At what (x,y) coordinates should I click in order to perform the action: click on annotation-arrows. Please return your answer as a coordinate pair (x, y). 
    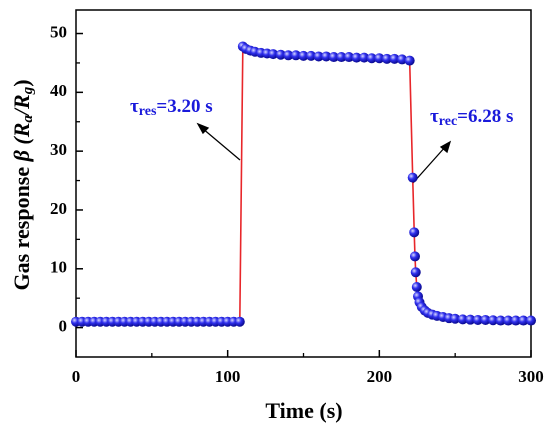
    Looking at the image, I should click on (324, 153).